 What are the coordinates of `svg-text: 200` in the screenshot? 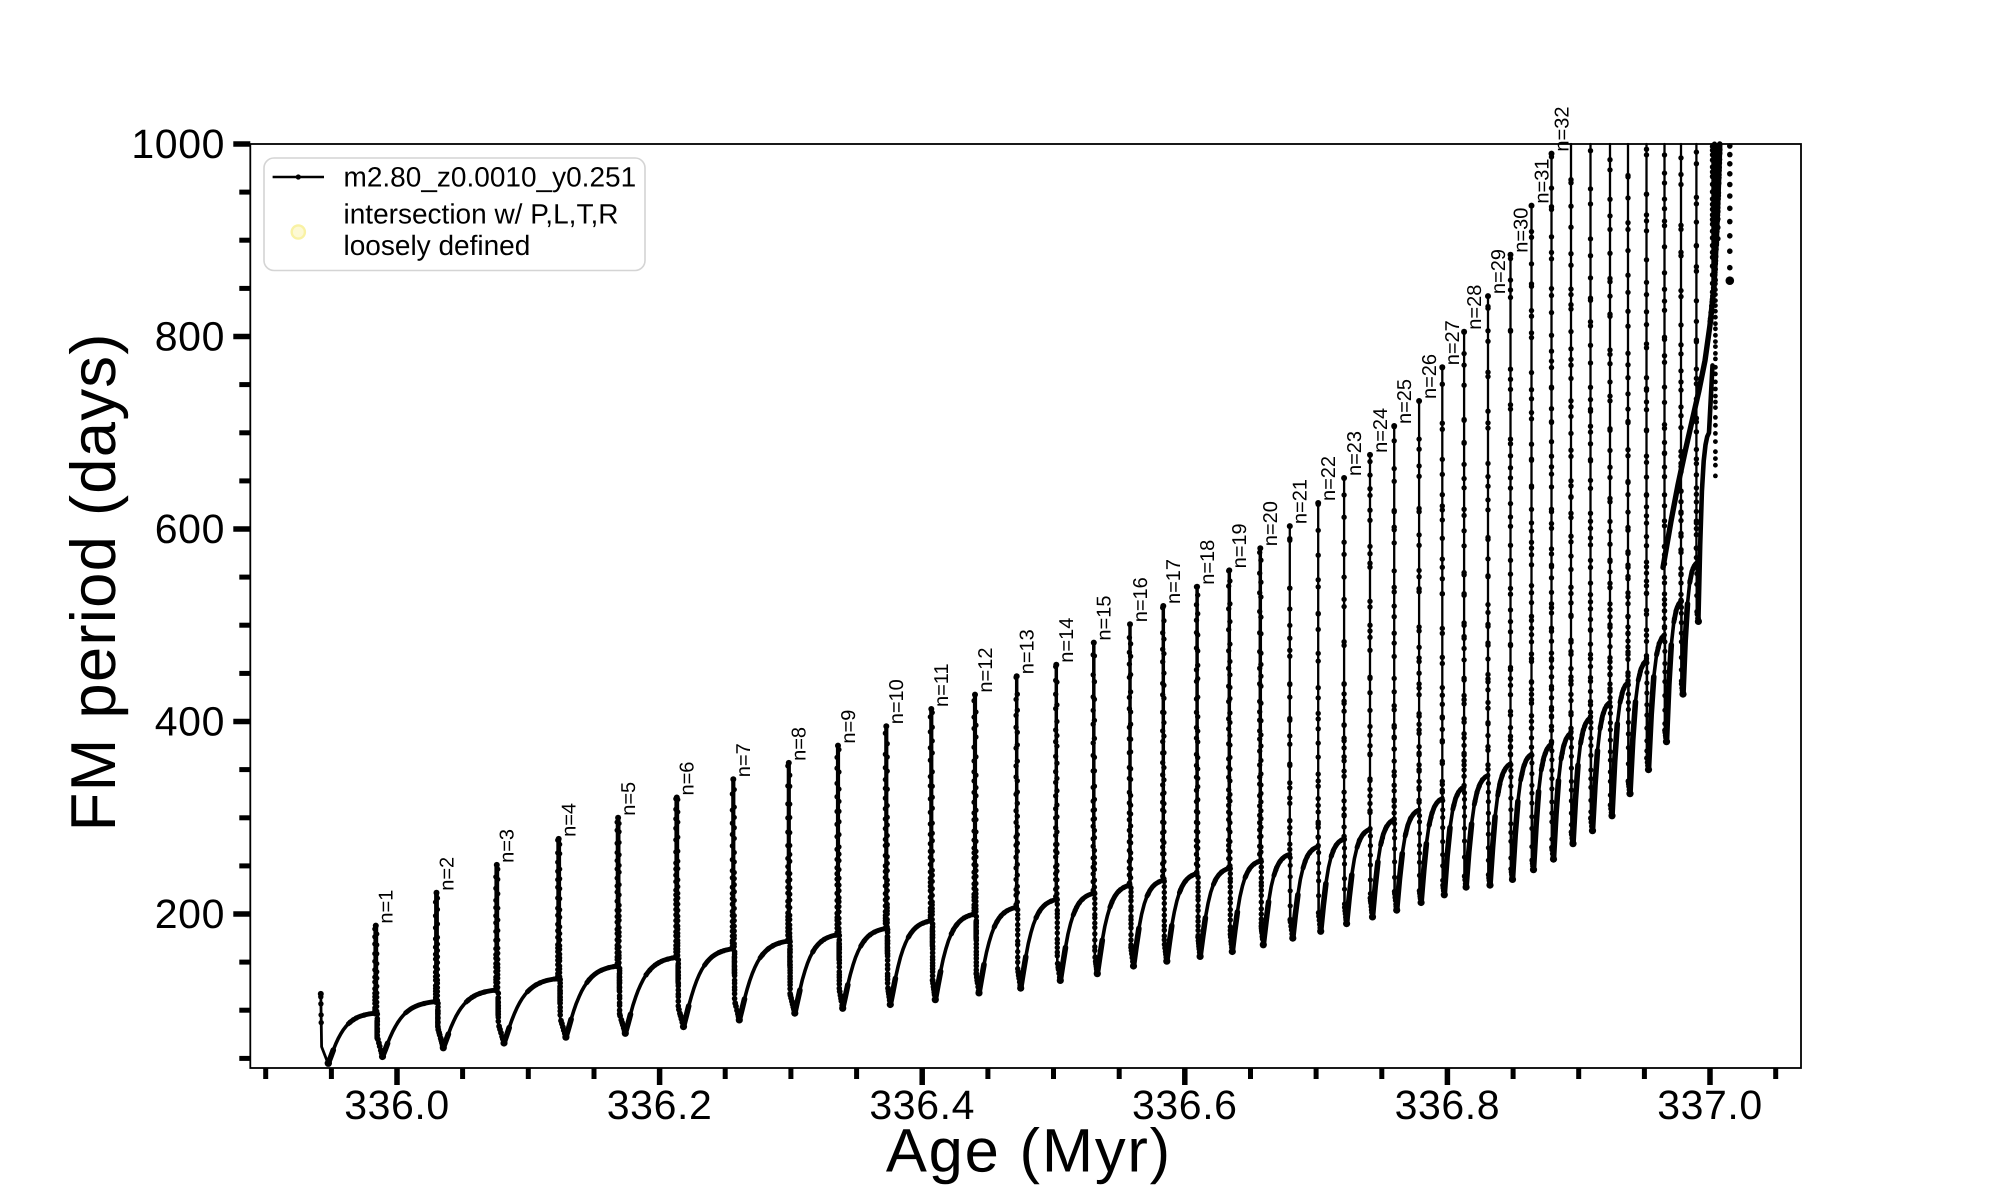 It's located at (190, 914).